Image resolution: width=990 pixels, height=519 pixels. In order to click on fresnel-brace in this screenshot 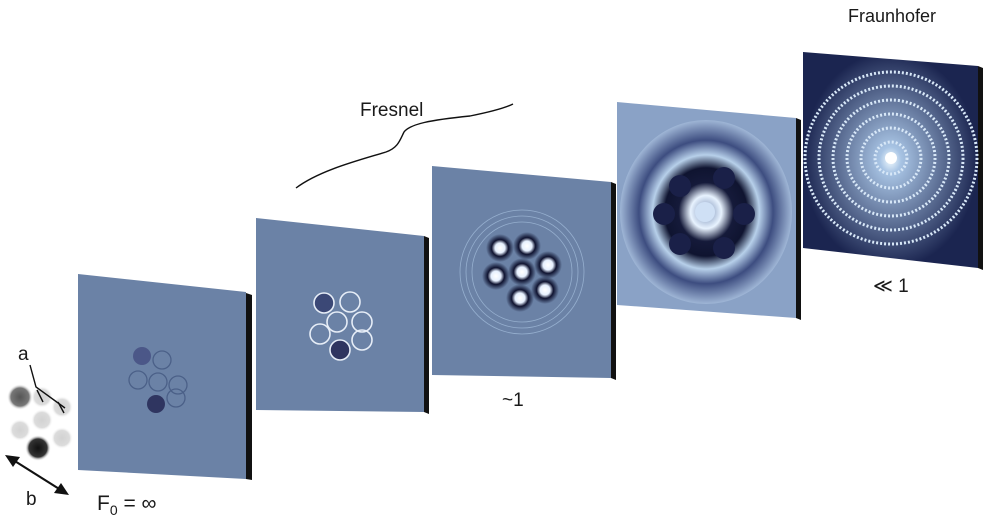, I will do `click(404, 146)`.